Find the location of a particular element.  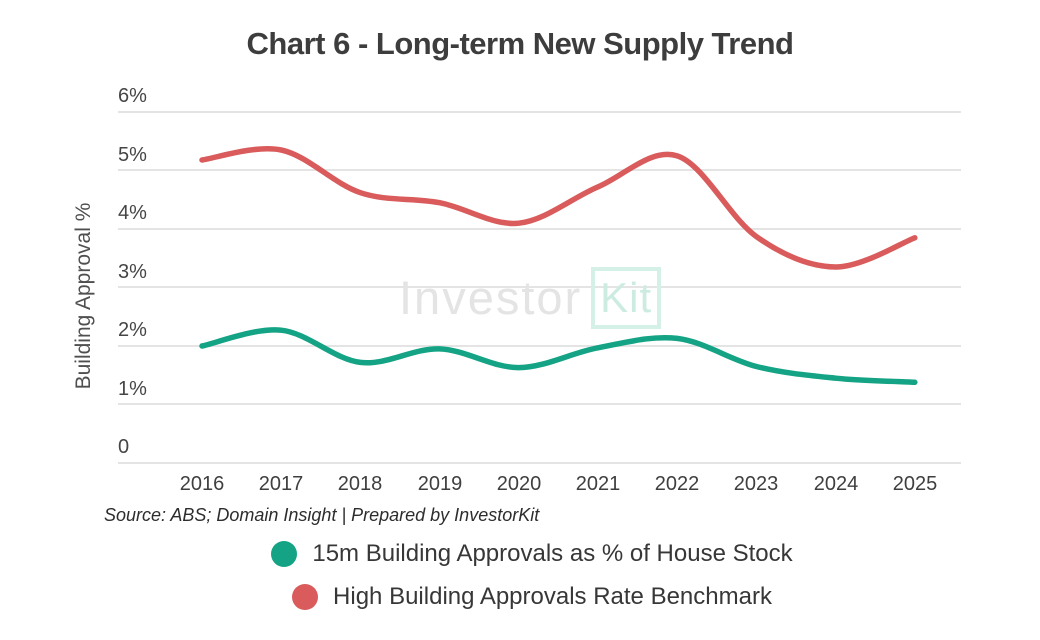

legend-item-red-series: High Building Approvals Rate Benchmark is located at coordinates (532, 597).